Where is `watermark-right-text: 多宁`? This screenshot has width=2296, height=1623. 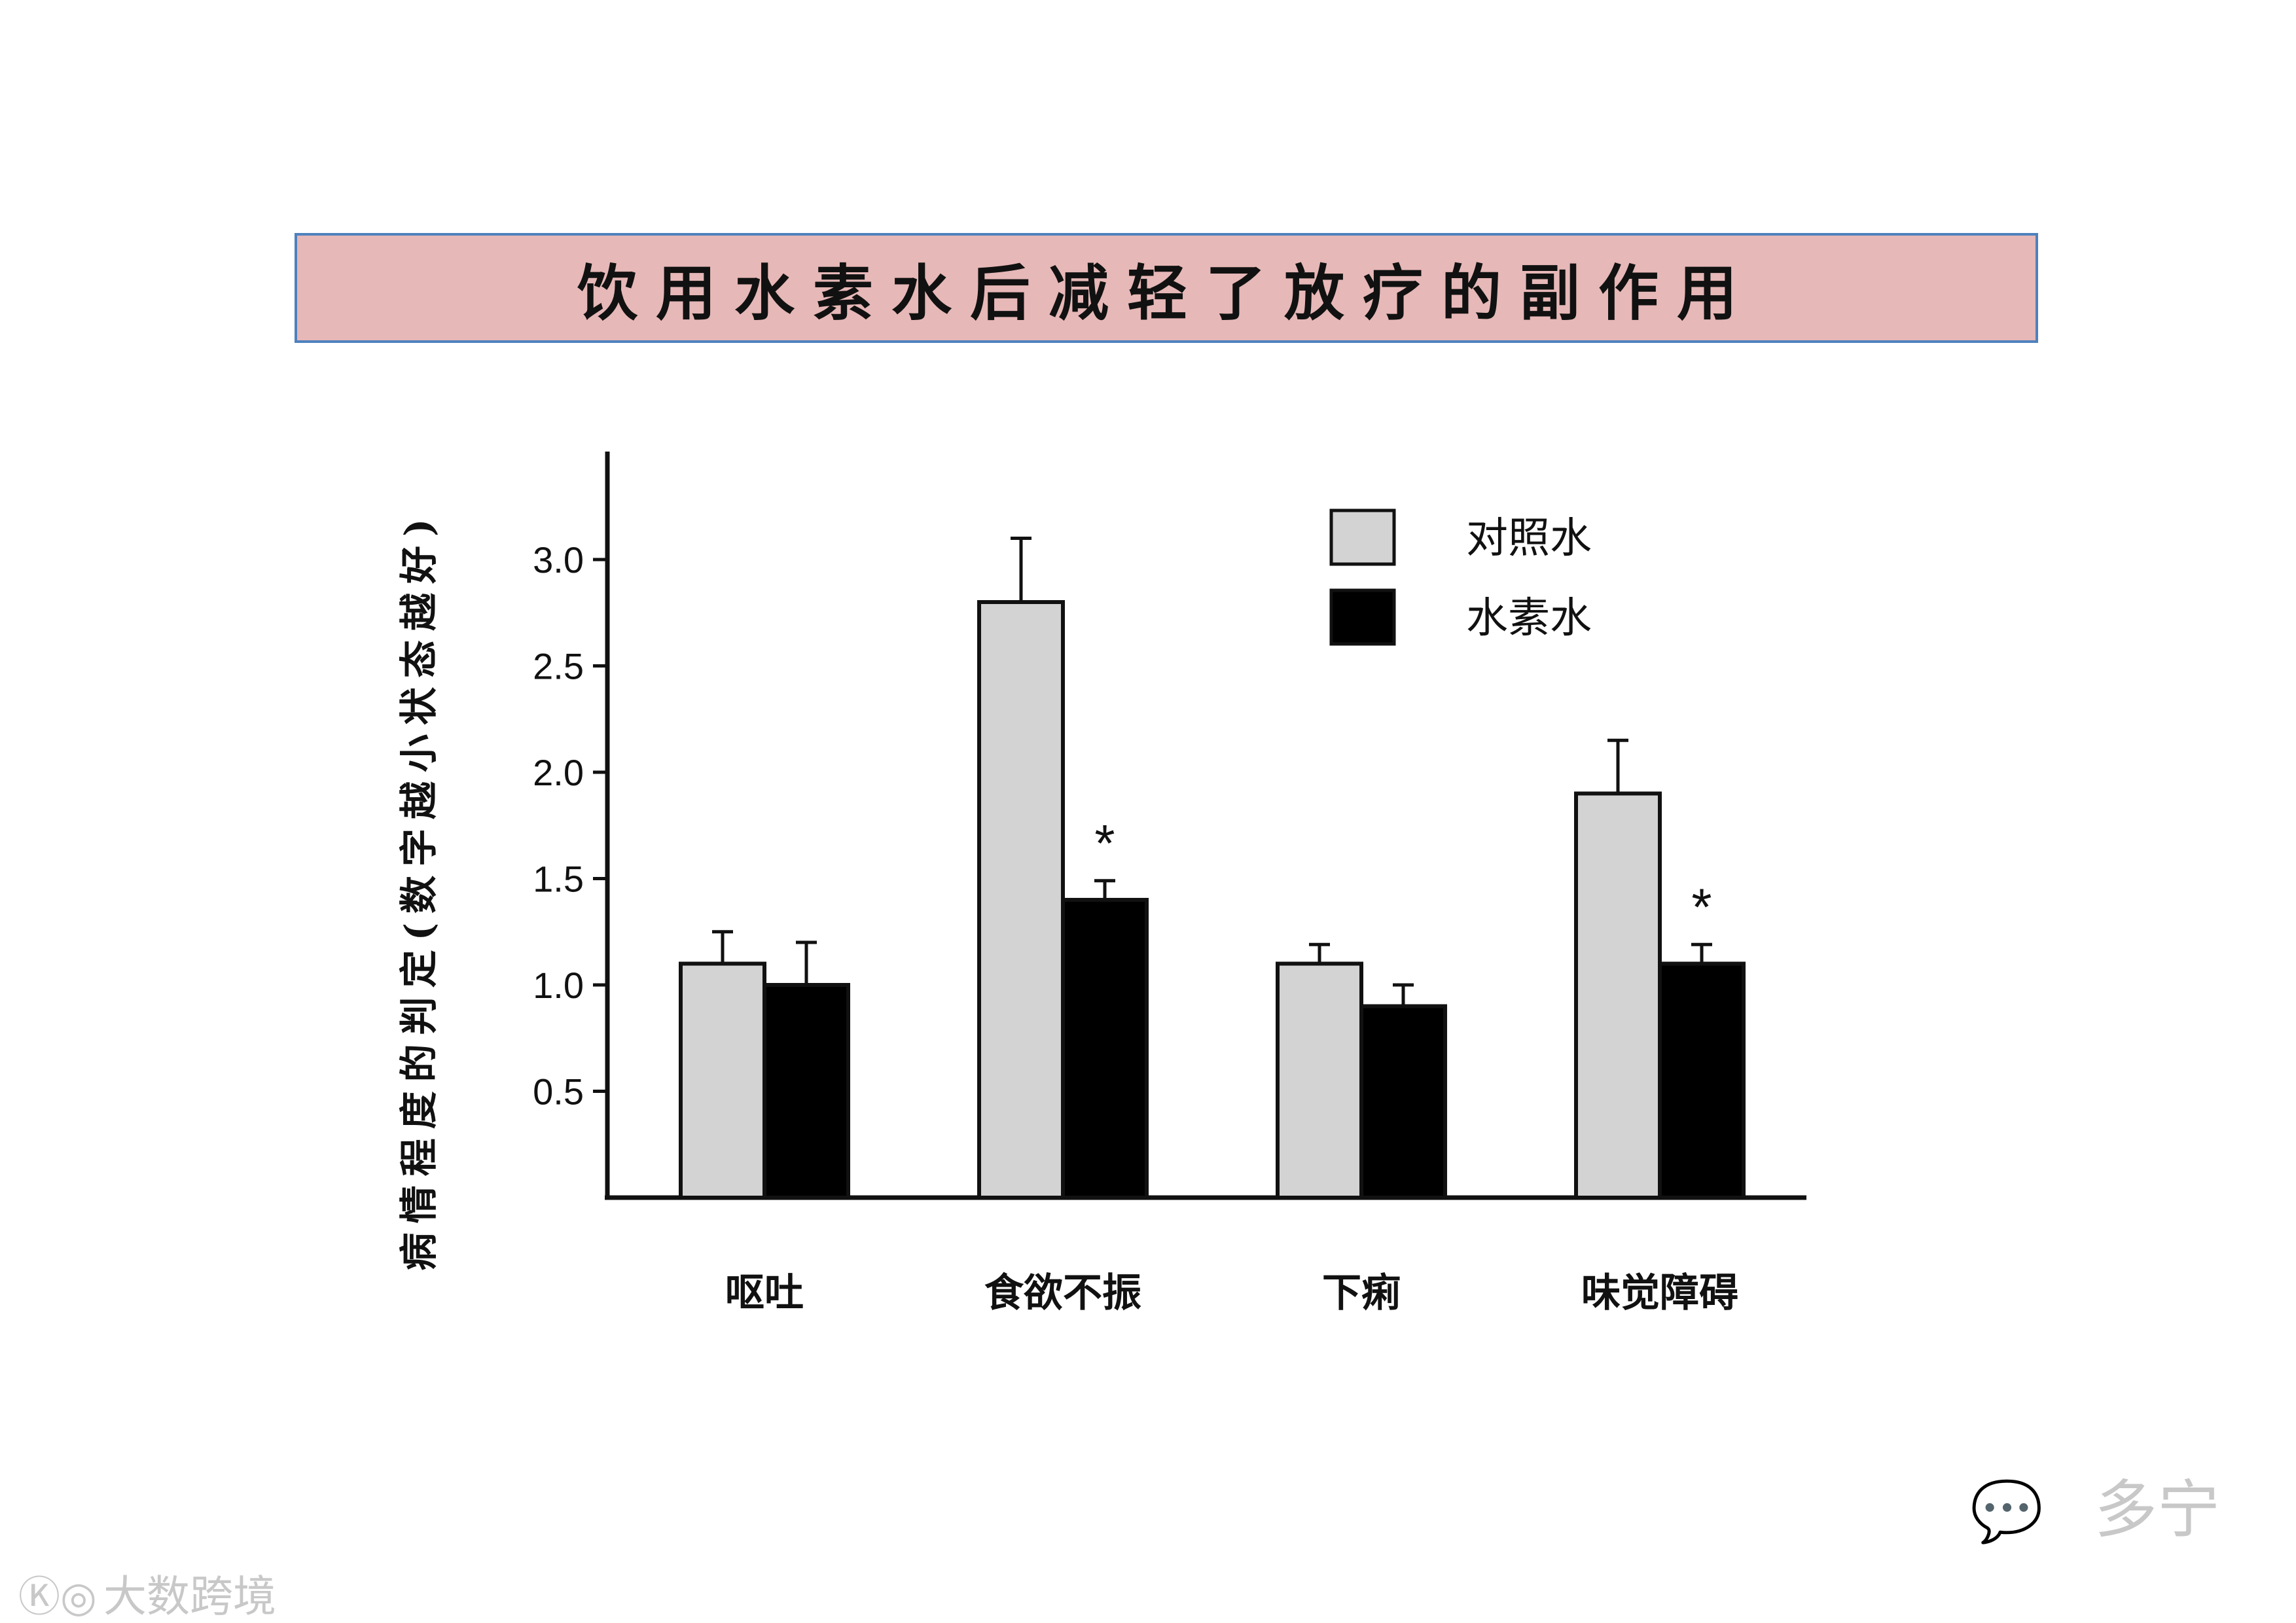 watermark-right-text: 多宁 is located at coordinates (2157, 1509).